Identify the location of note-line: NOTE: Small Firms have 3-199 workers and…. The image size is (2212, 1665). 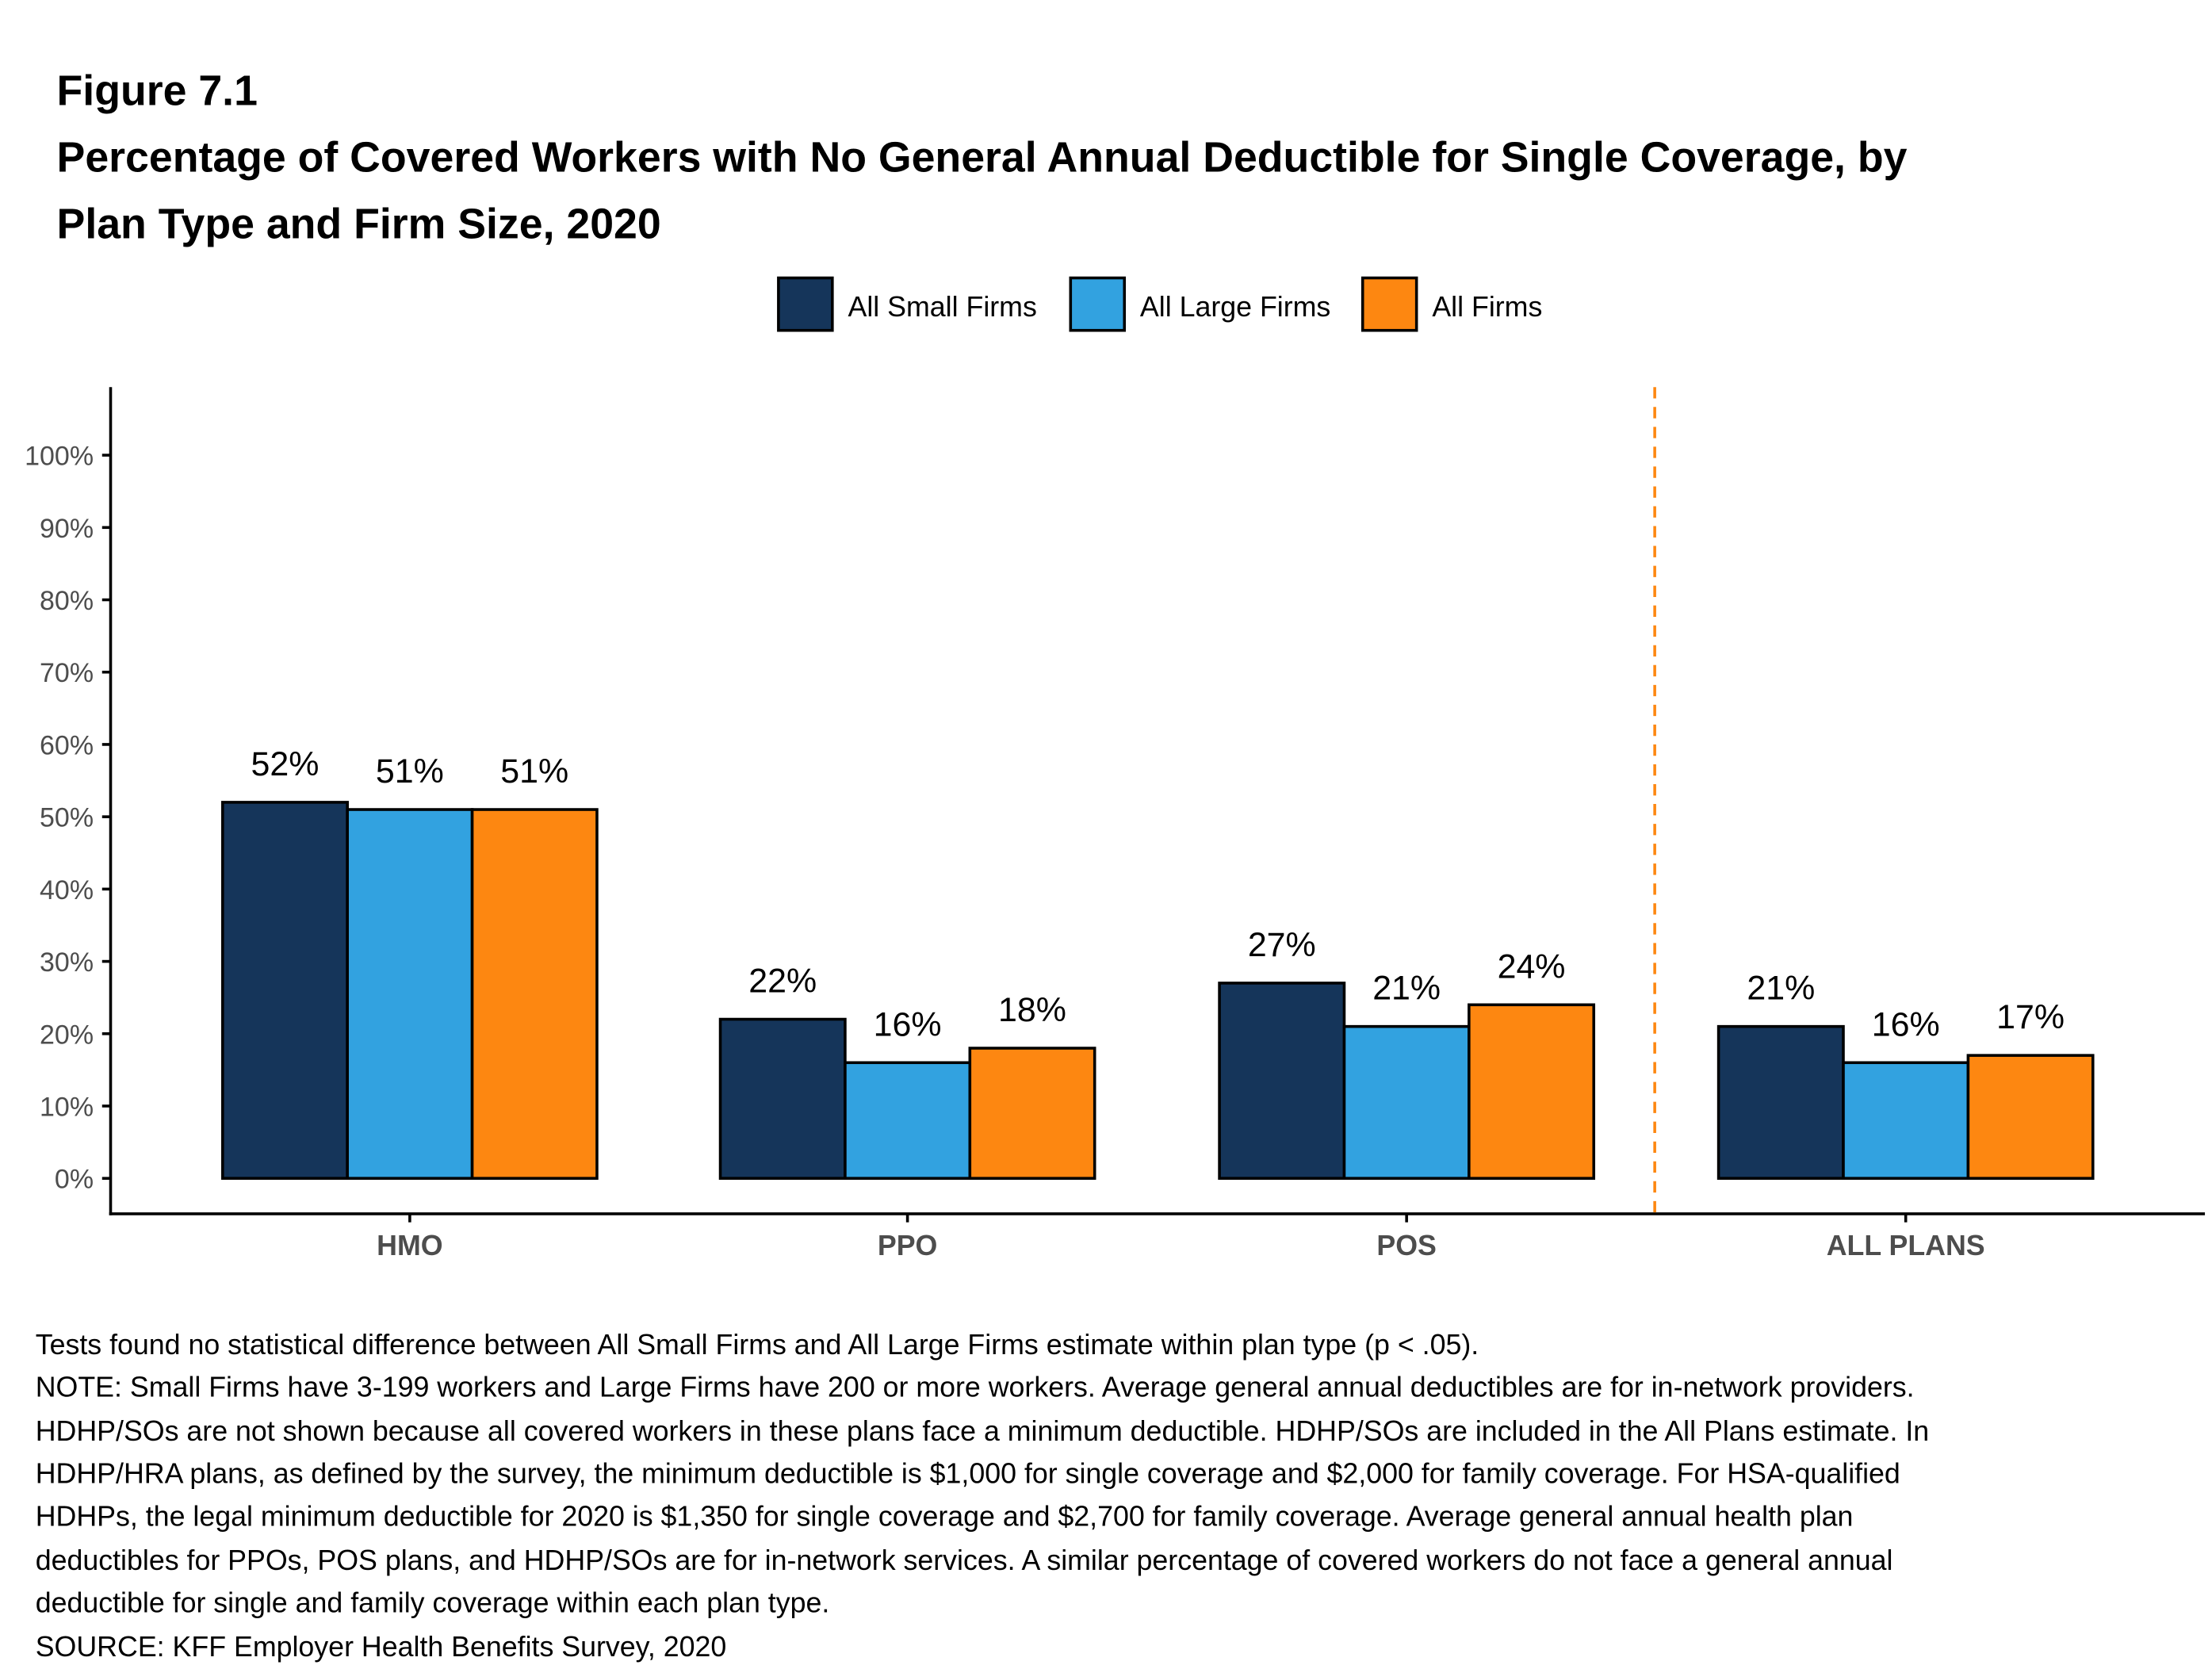
(976, 1387).